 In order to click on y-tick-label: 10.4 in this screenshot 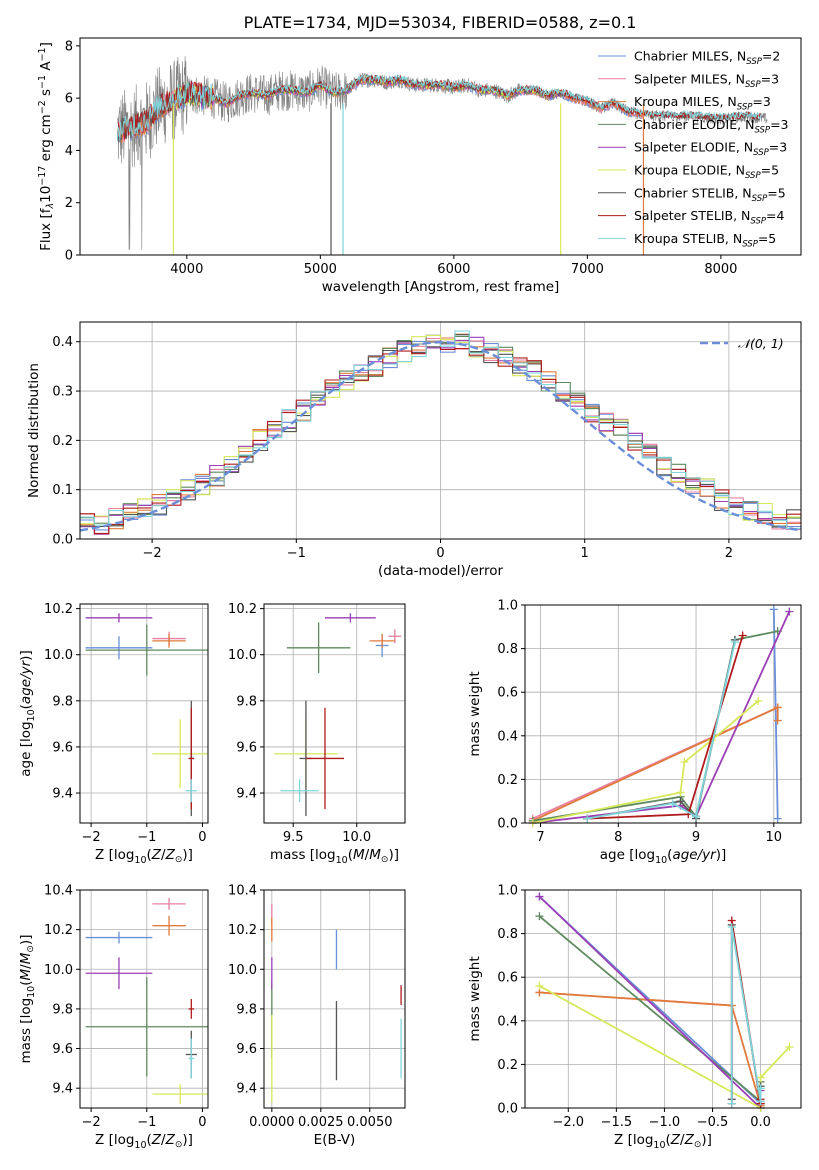, I will do `click(242, 891)`.